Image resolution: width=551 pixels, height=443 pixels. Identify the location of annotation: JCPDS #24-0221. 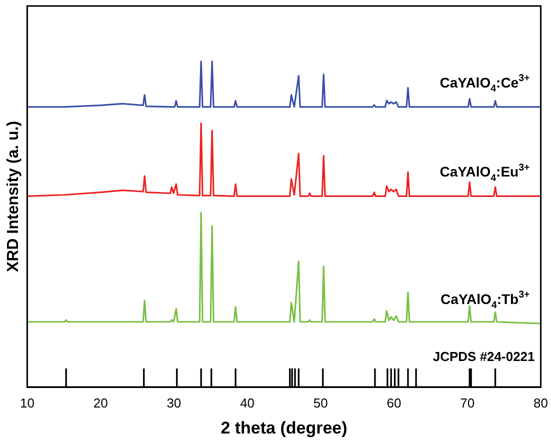
(483, 356).